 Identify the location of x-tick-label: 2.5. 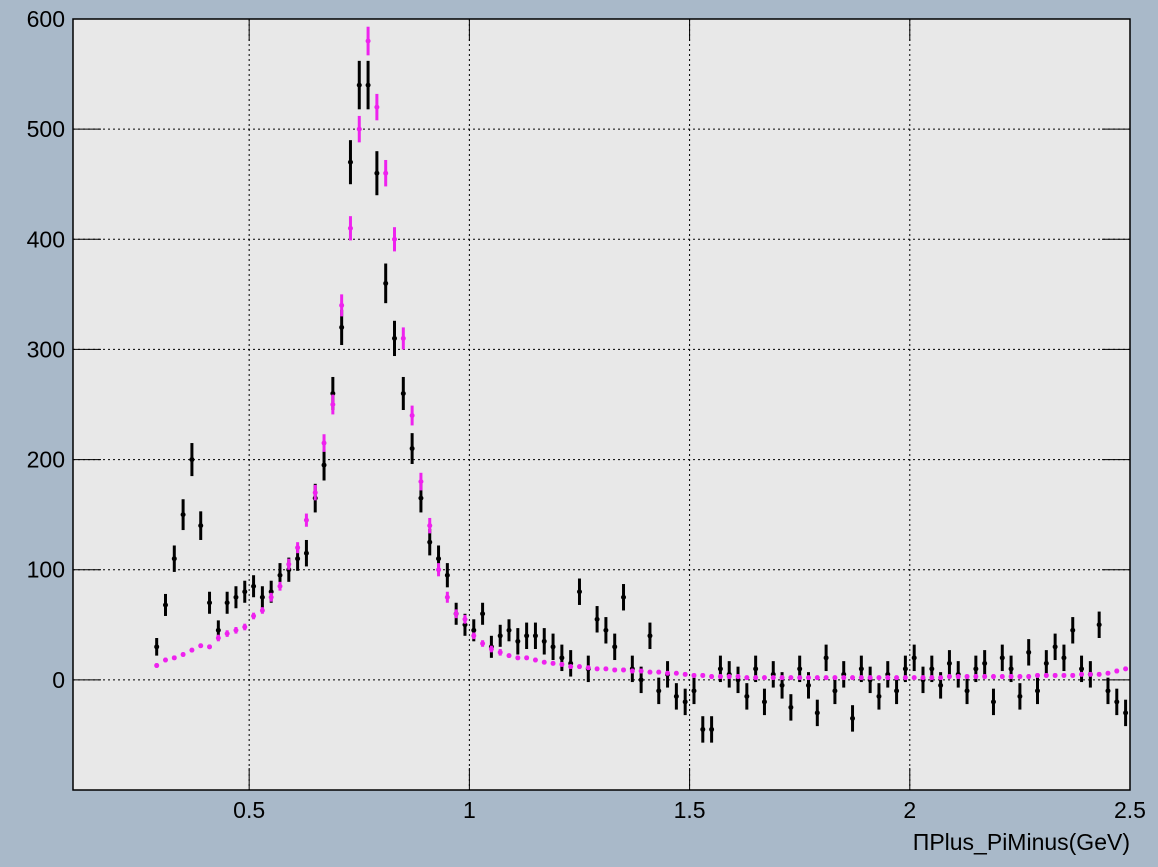
(1130, 810).